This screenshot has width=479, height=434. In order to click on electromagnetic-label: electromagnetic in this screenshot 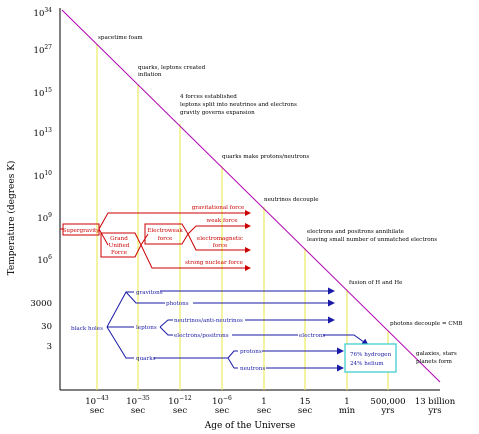, I will do `click(220, 239)`.